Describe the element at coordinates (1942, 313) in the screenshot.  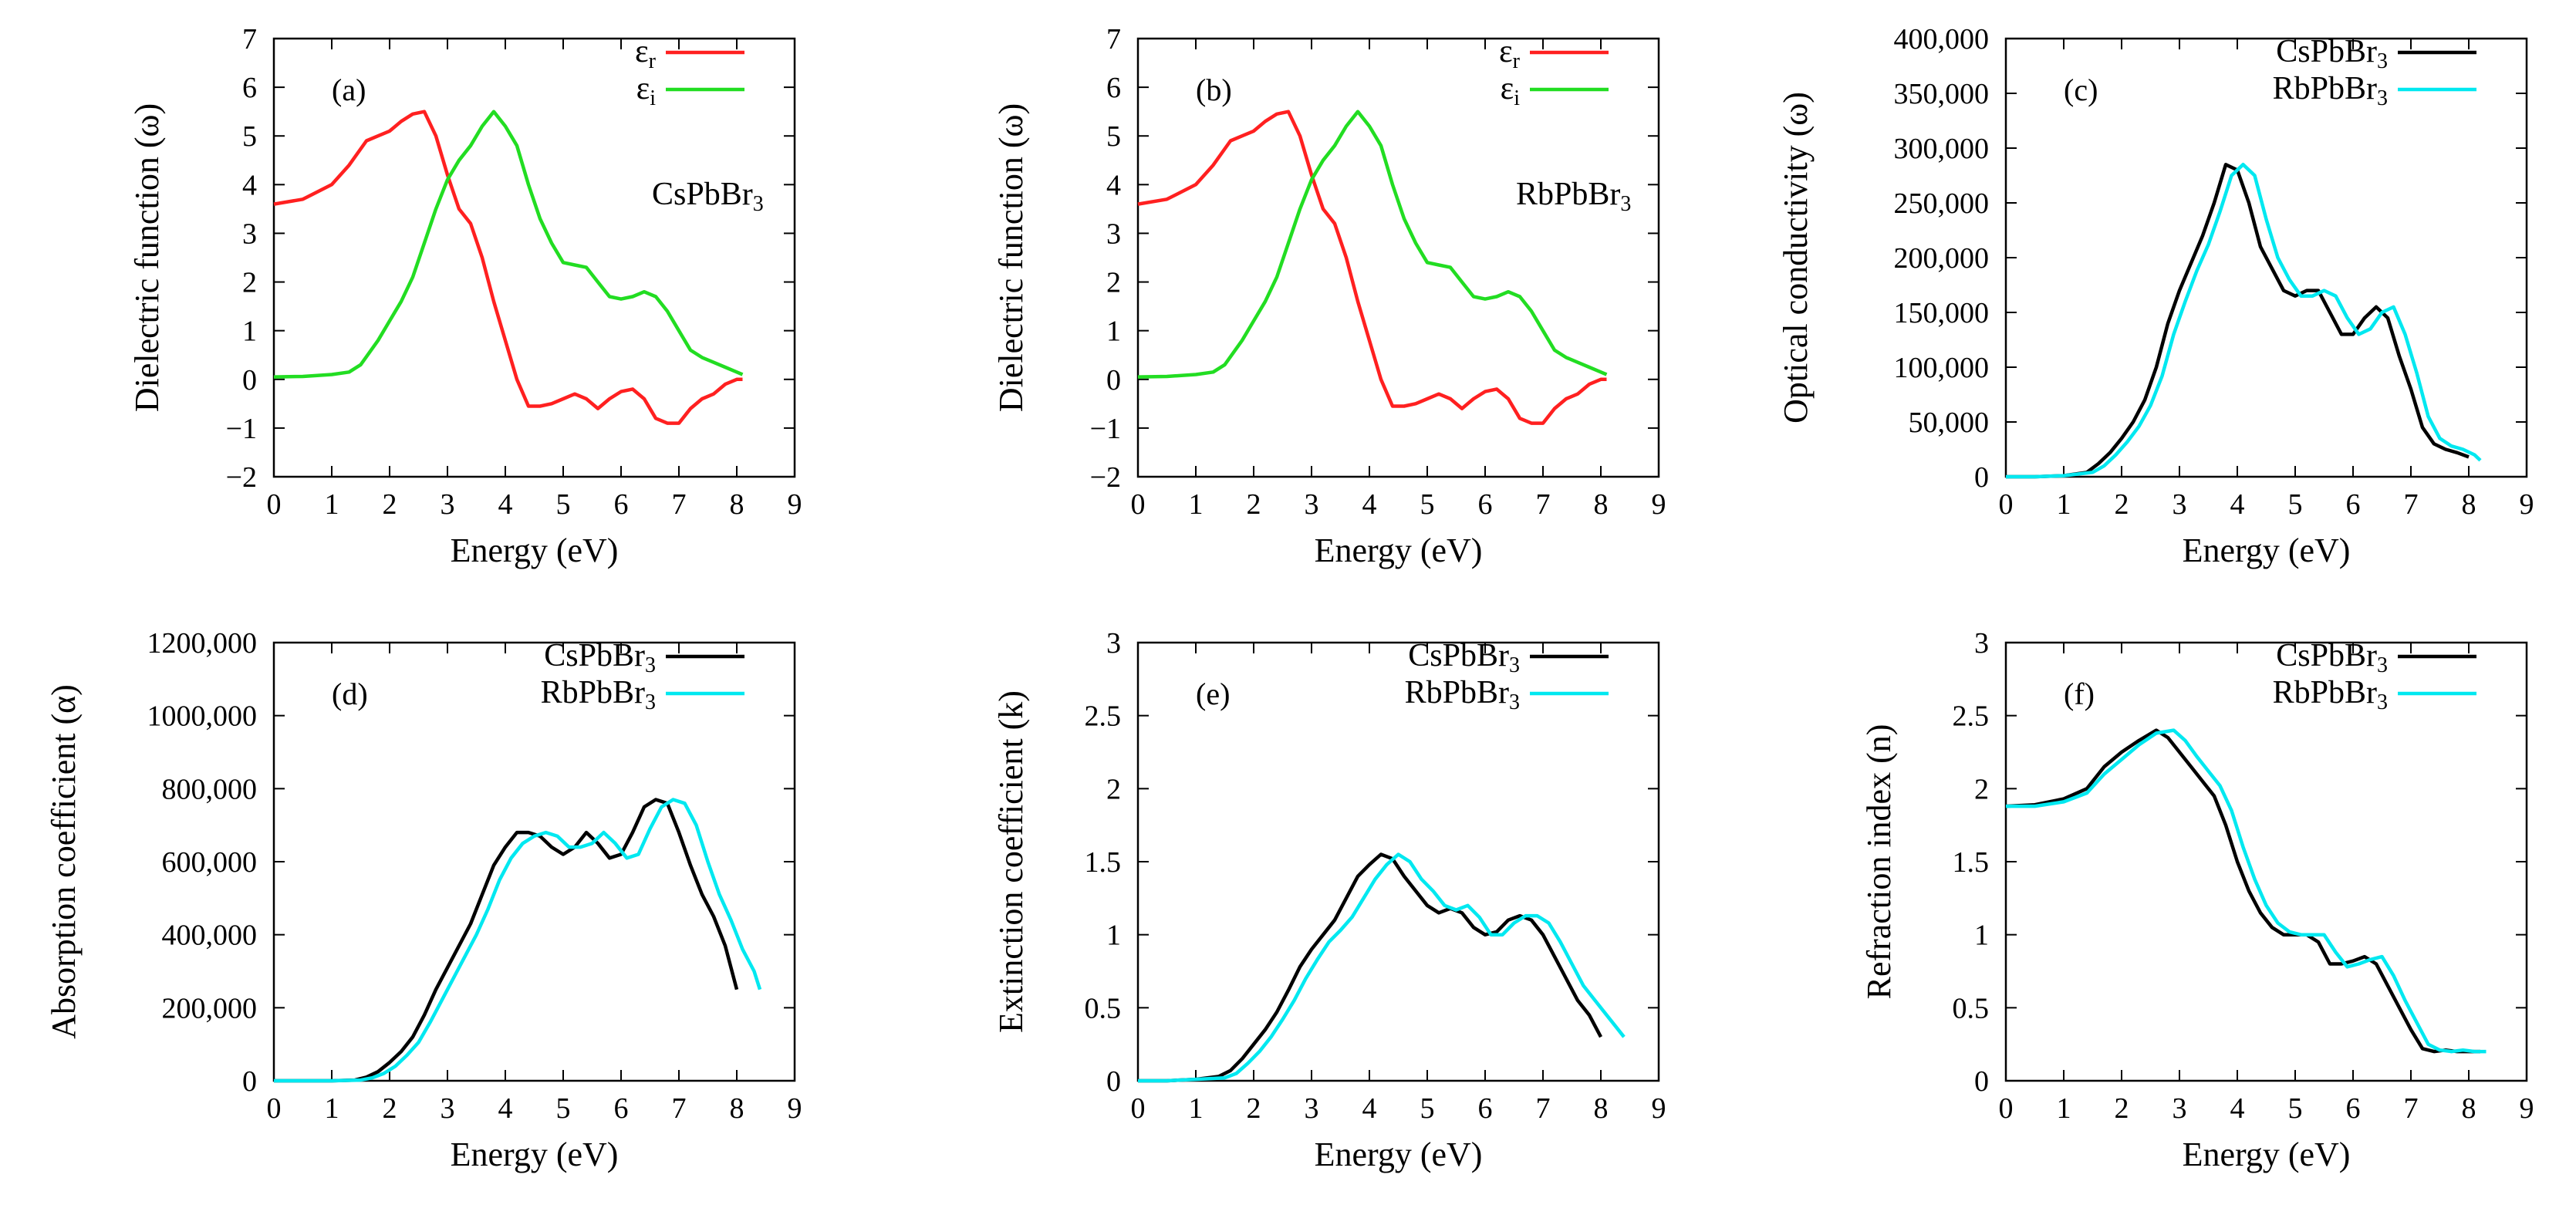
I see `y-tick-label: 150,000` at that location.